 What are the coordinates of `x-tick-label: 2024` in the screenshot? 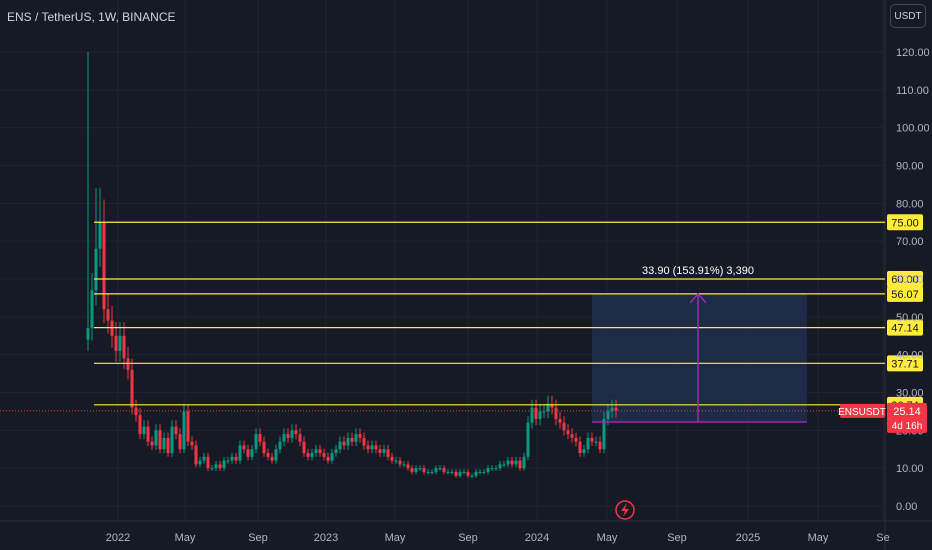 It's located at (537, 538).